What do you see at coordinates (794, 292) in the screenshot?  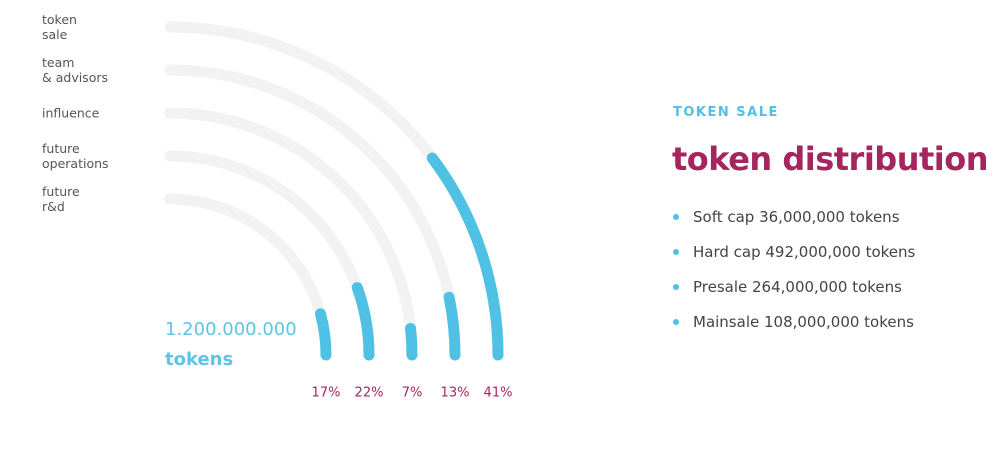 I see `list-item: Presale 264,000,000 tokens` at bounding box center [794, 292].